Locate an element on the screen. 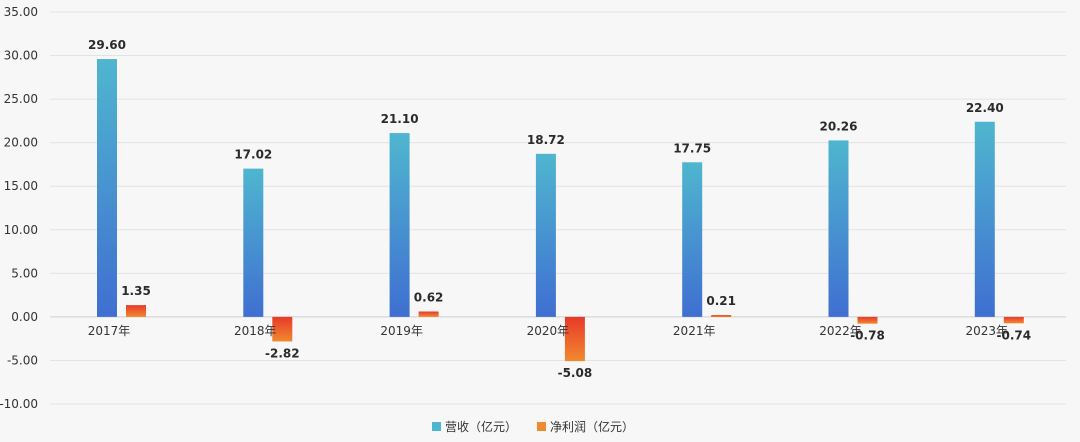 This screenshot has height=442, width=1080. data-label-net-profit: 0.21 is located at coordinates (721, 301).